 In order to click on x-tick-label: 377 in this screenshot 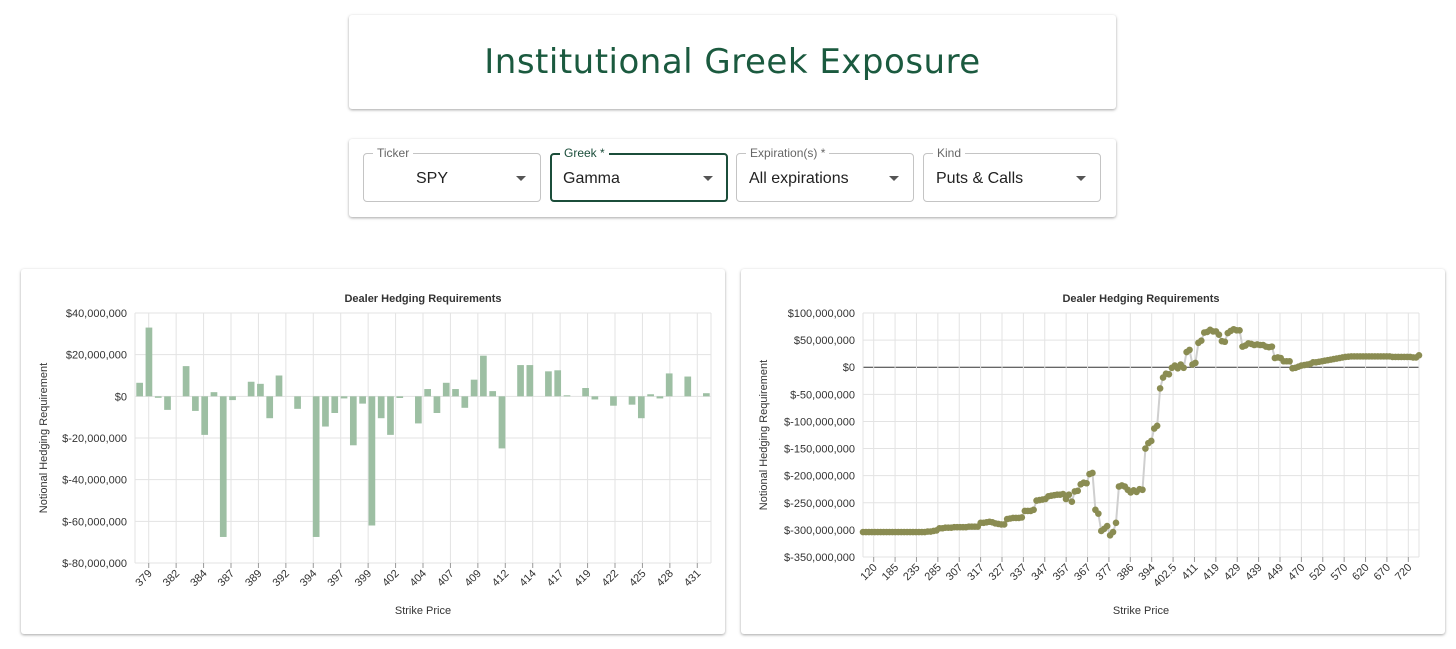, I will do `click(1104, 572)`.